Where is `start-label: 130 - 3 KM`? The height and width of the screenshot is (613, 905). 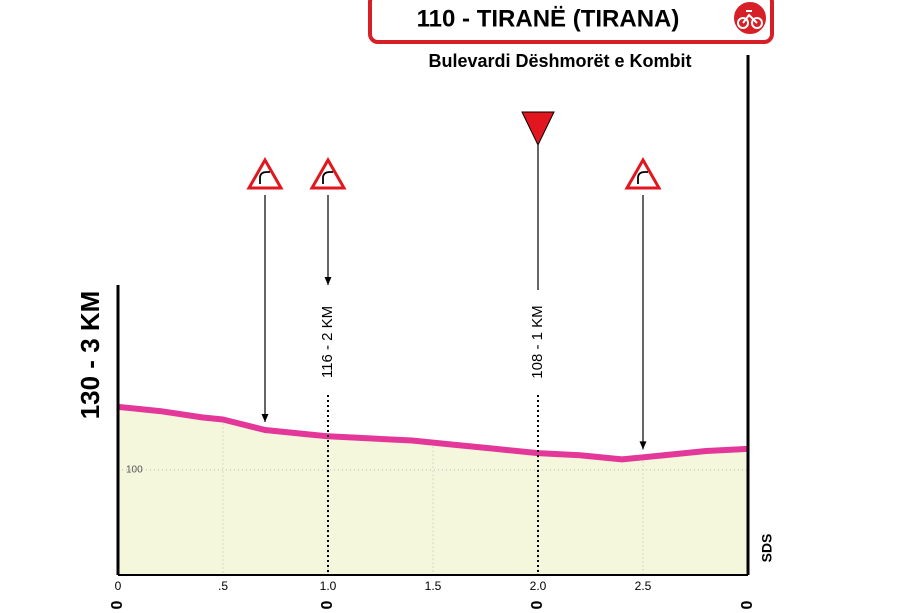 start-label: 130 - 3 KM is located at coordinates (90, 355).